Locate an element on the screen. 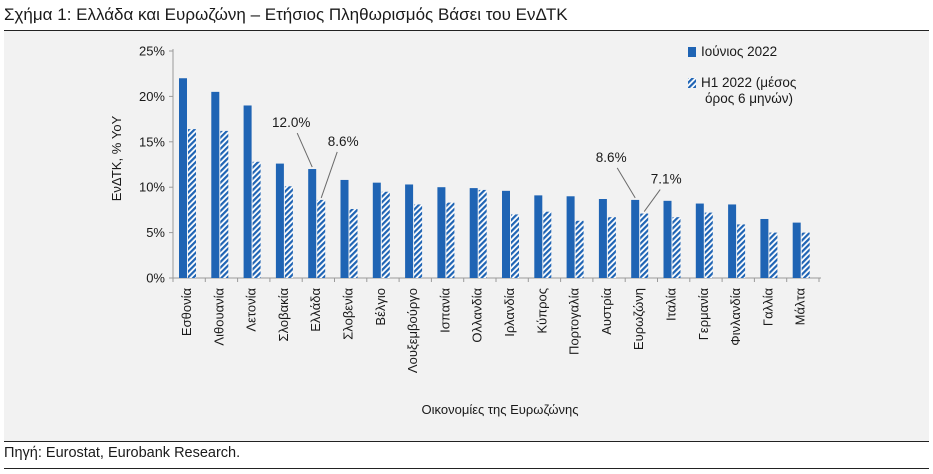 This screenshot has height=474, width=933. legend-label: H1 2022 (μέσος is located at coordinates (749, 82).